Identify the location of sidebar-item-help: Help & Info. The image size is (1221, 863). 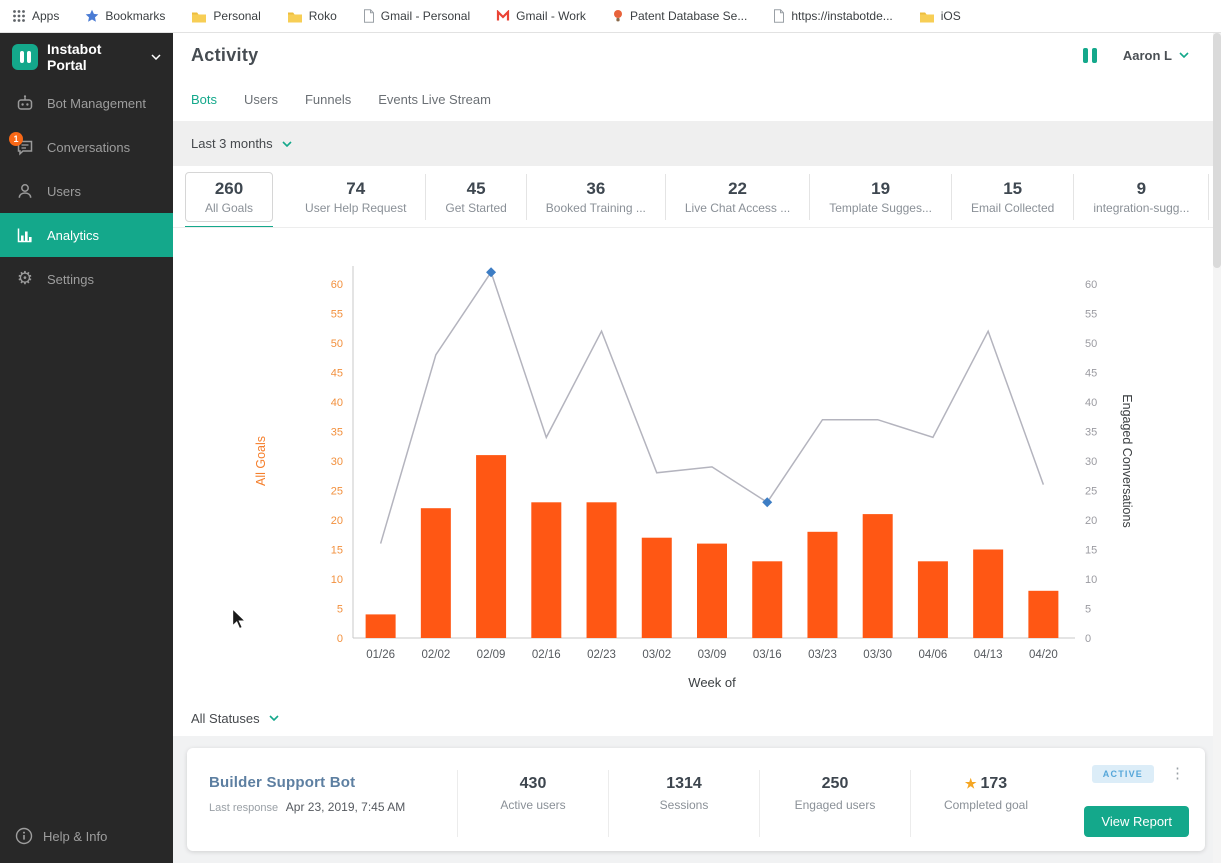
(86, 836).